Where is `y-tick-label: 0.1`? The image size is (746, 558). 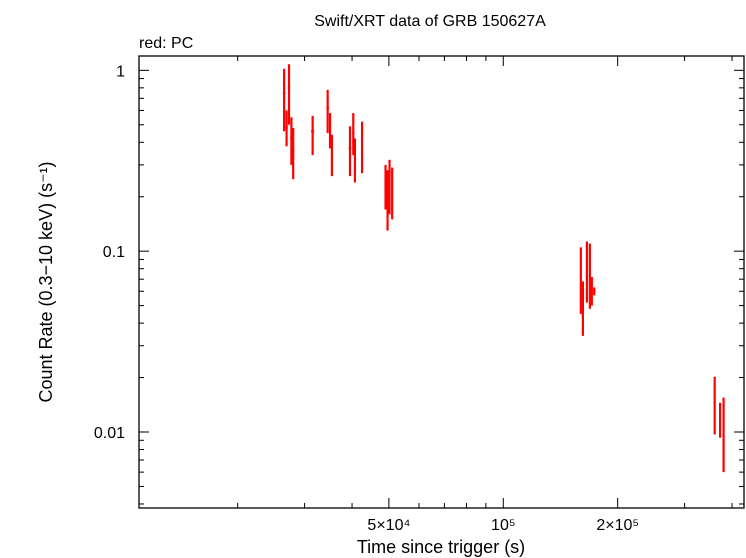 y-tick-label: 0.1 is located at coordinates (114, 252).